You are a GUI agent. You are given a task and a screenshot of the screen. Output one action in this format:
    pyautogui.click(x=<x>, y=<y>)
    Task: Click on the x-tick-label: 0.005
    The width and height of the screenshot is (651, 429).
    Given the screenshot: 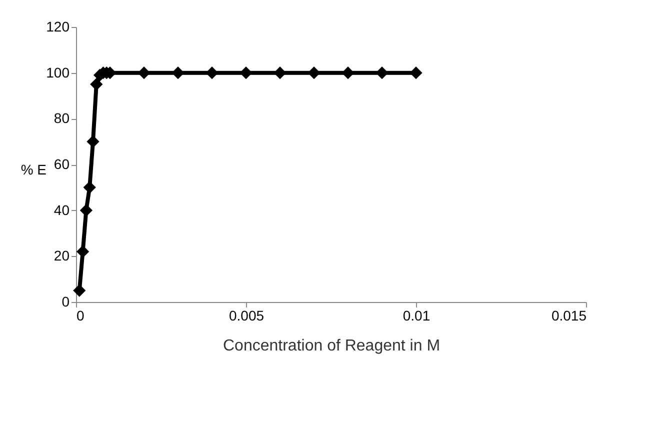 What is the action you would take?
    pyautogui.click(x=246, y=316)
    